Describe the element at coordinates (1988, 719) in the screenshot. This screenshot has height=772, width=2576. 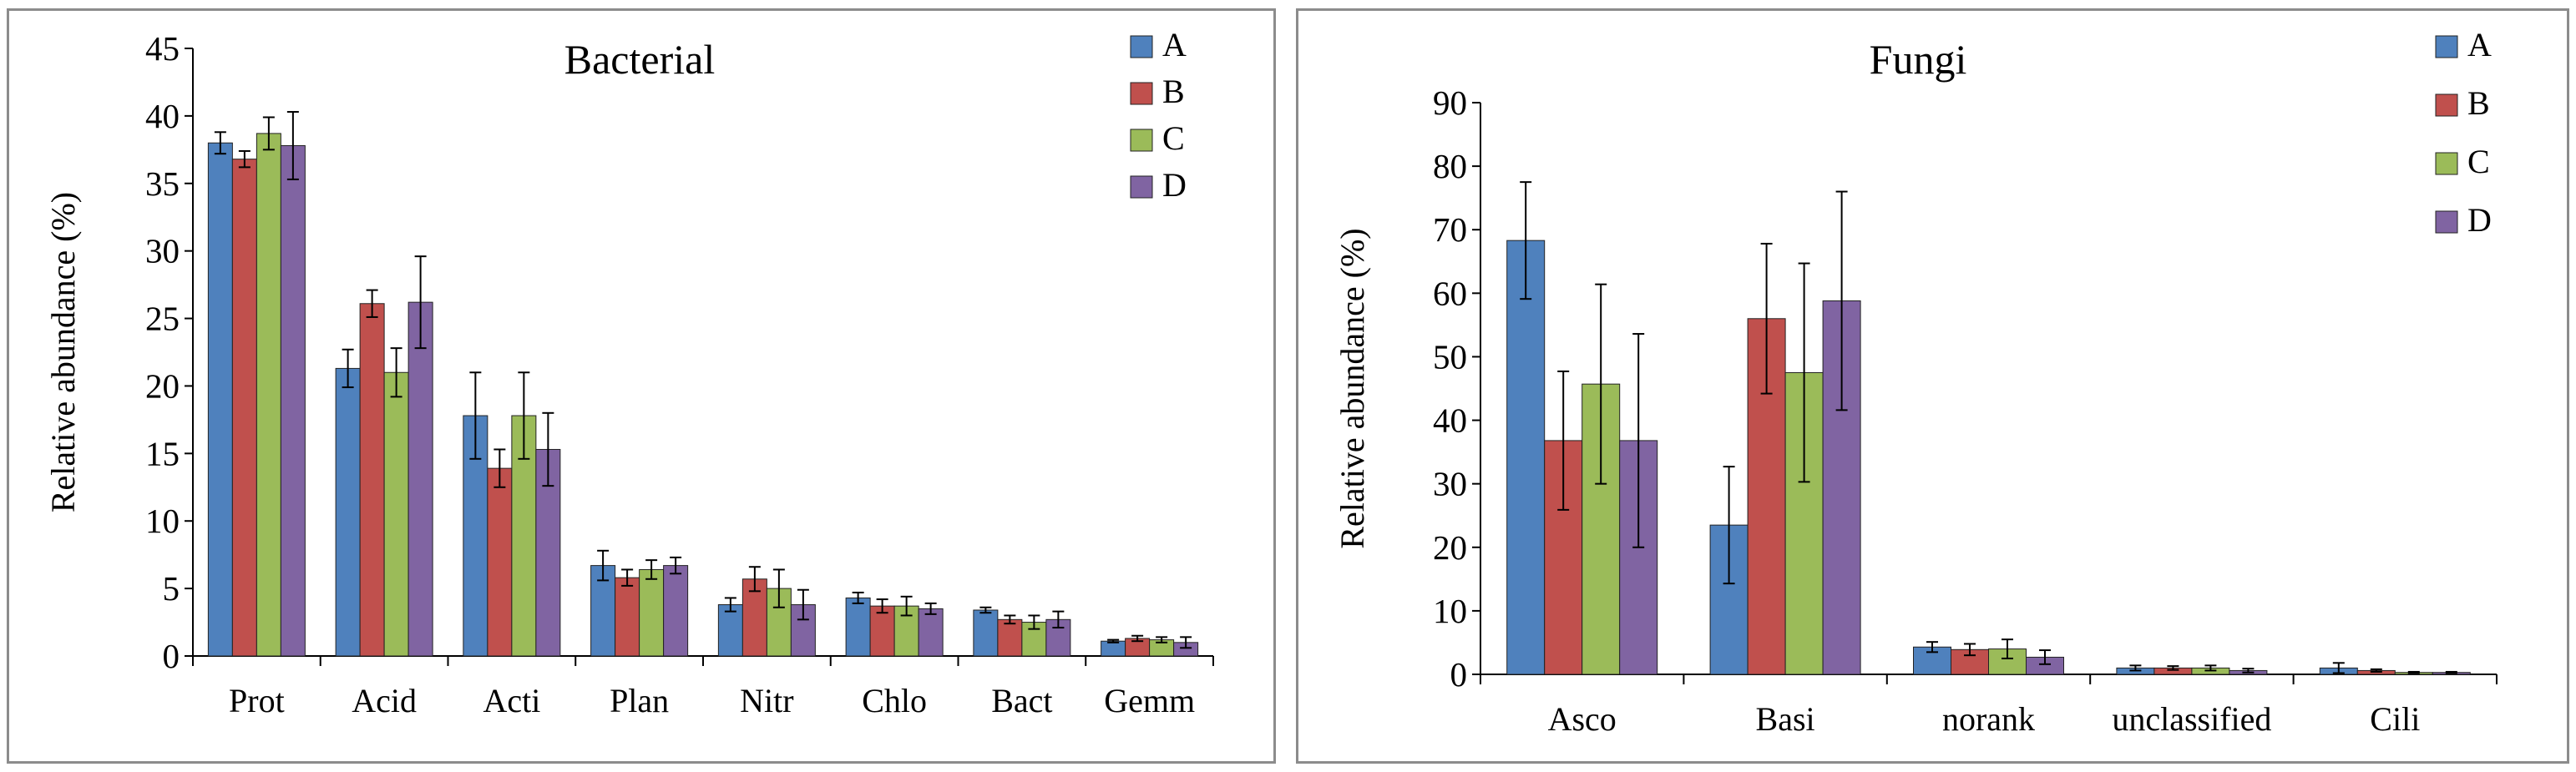
I see `x-tick-label: norank` at that location.